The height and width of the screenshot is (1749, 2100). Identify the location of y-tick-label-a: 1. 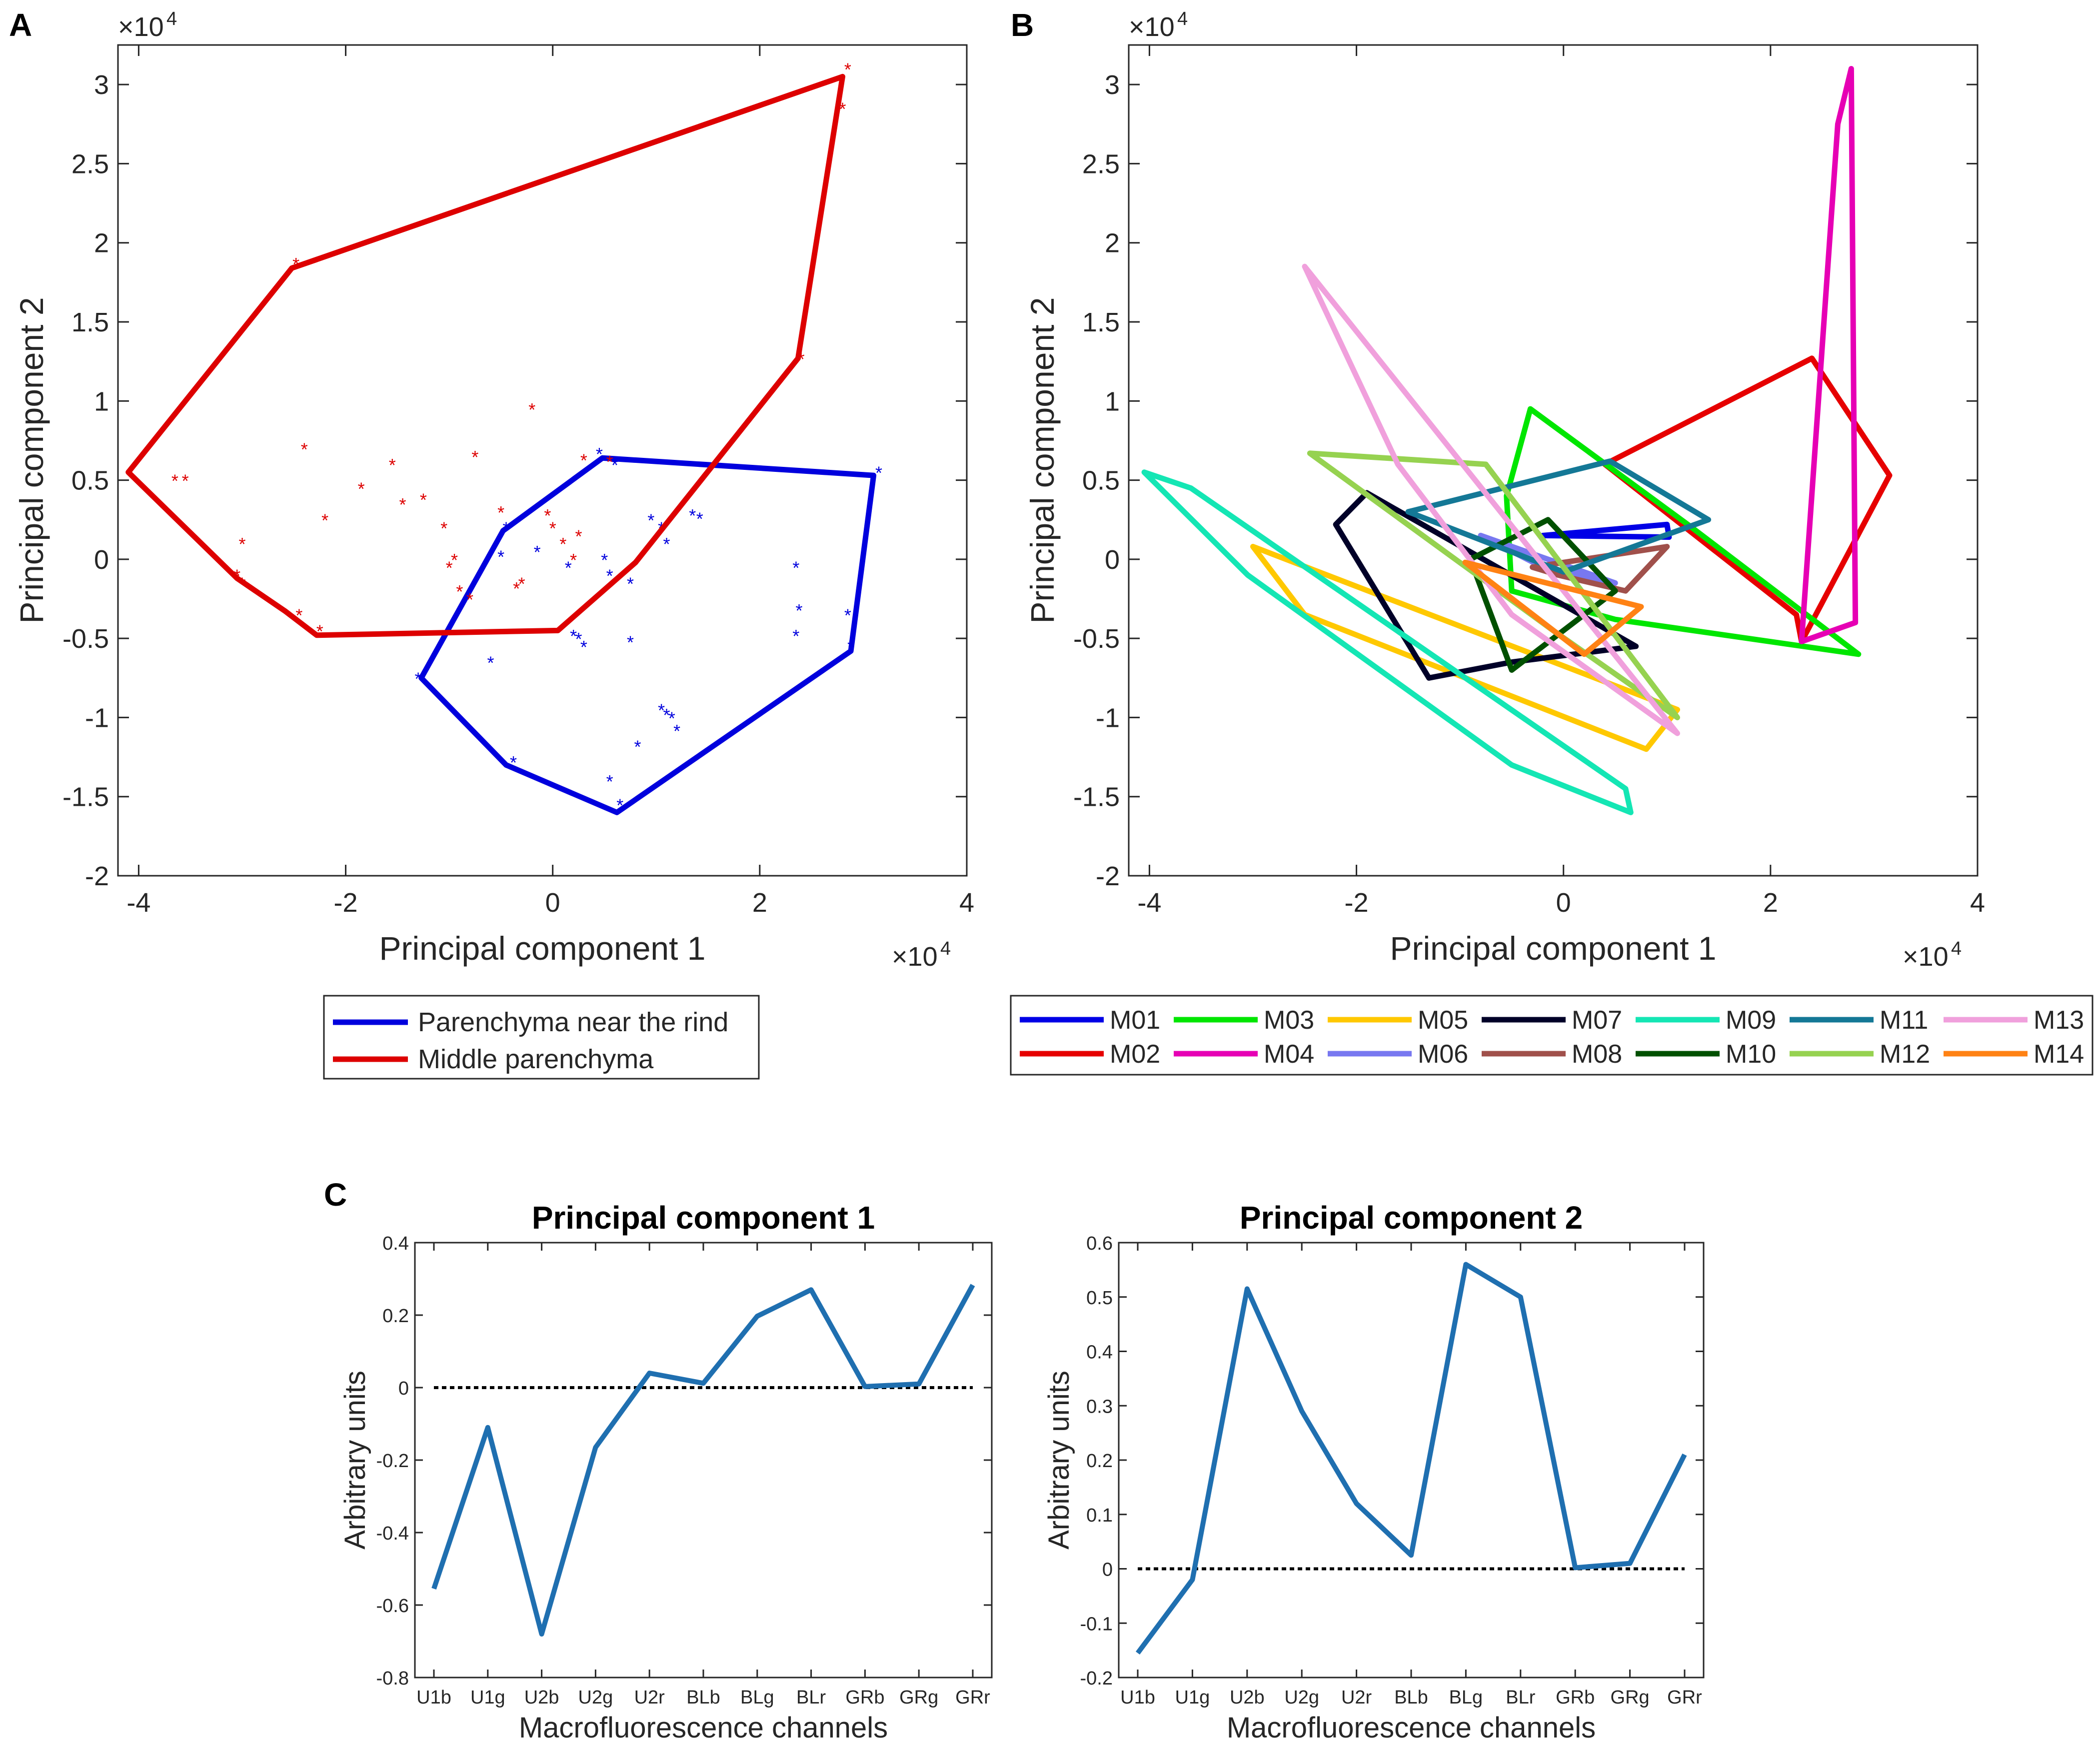
(101, 401).